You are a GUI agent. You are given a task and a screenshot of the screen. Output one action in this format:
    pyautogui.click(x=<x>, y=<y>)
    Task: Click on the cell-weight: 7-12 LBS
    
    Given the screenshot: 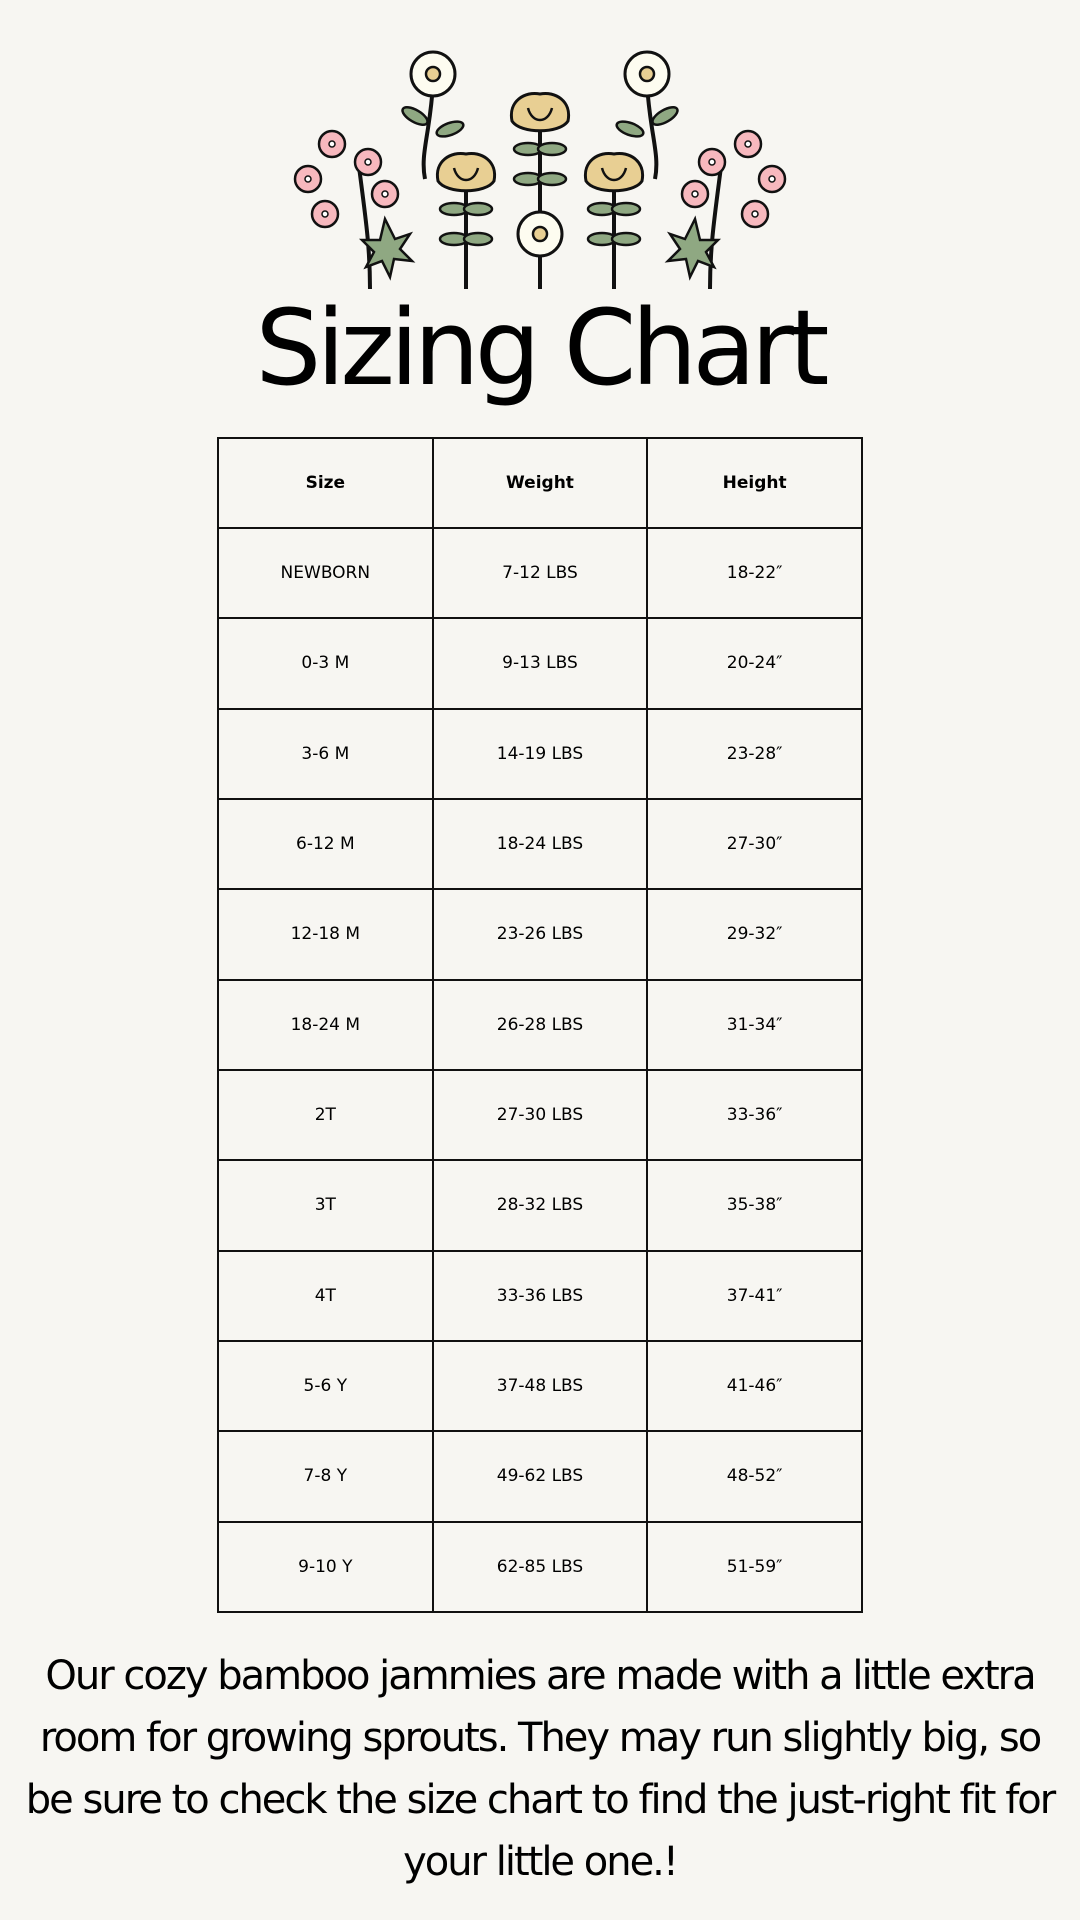 What is the action you would take?
    pyautogui.click(x=540, y=573)
    